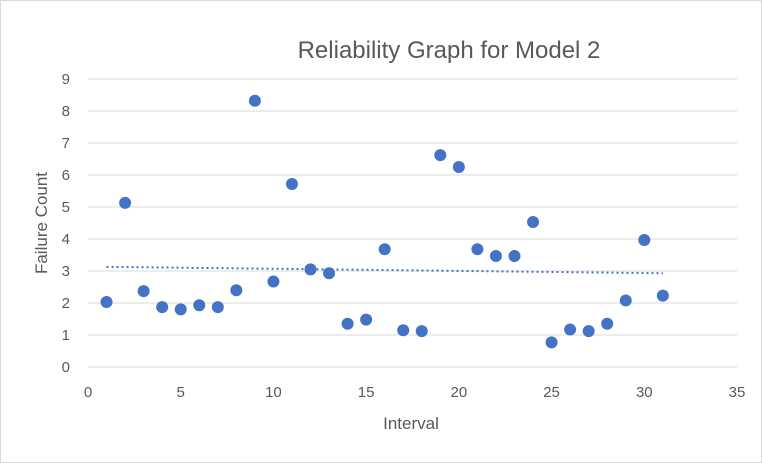 The image size is (762, 463). I want to click on y-tick-label: 6, so click(66, 175).